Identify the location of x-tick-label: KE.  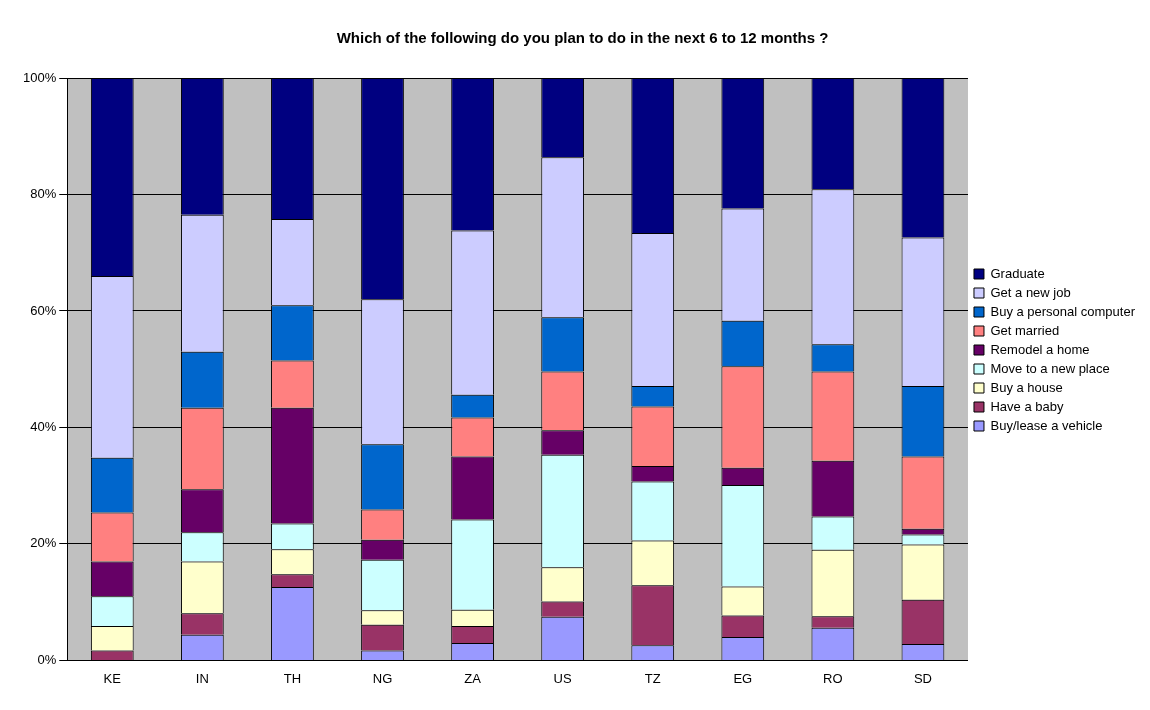
(112, 678).